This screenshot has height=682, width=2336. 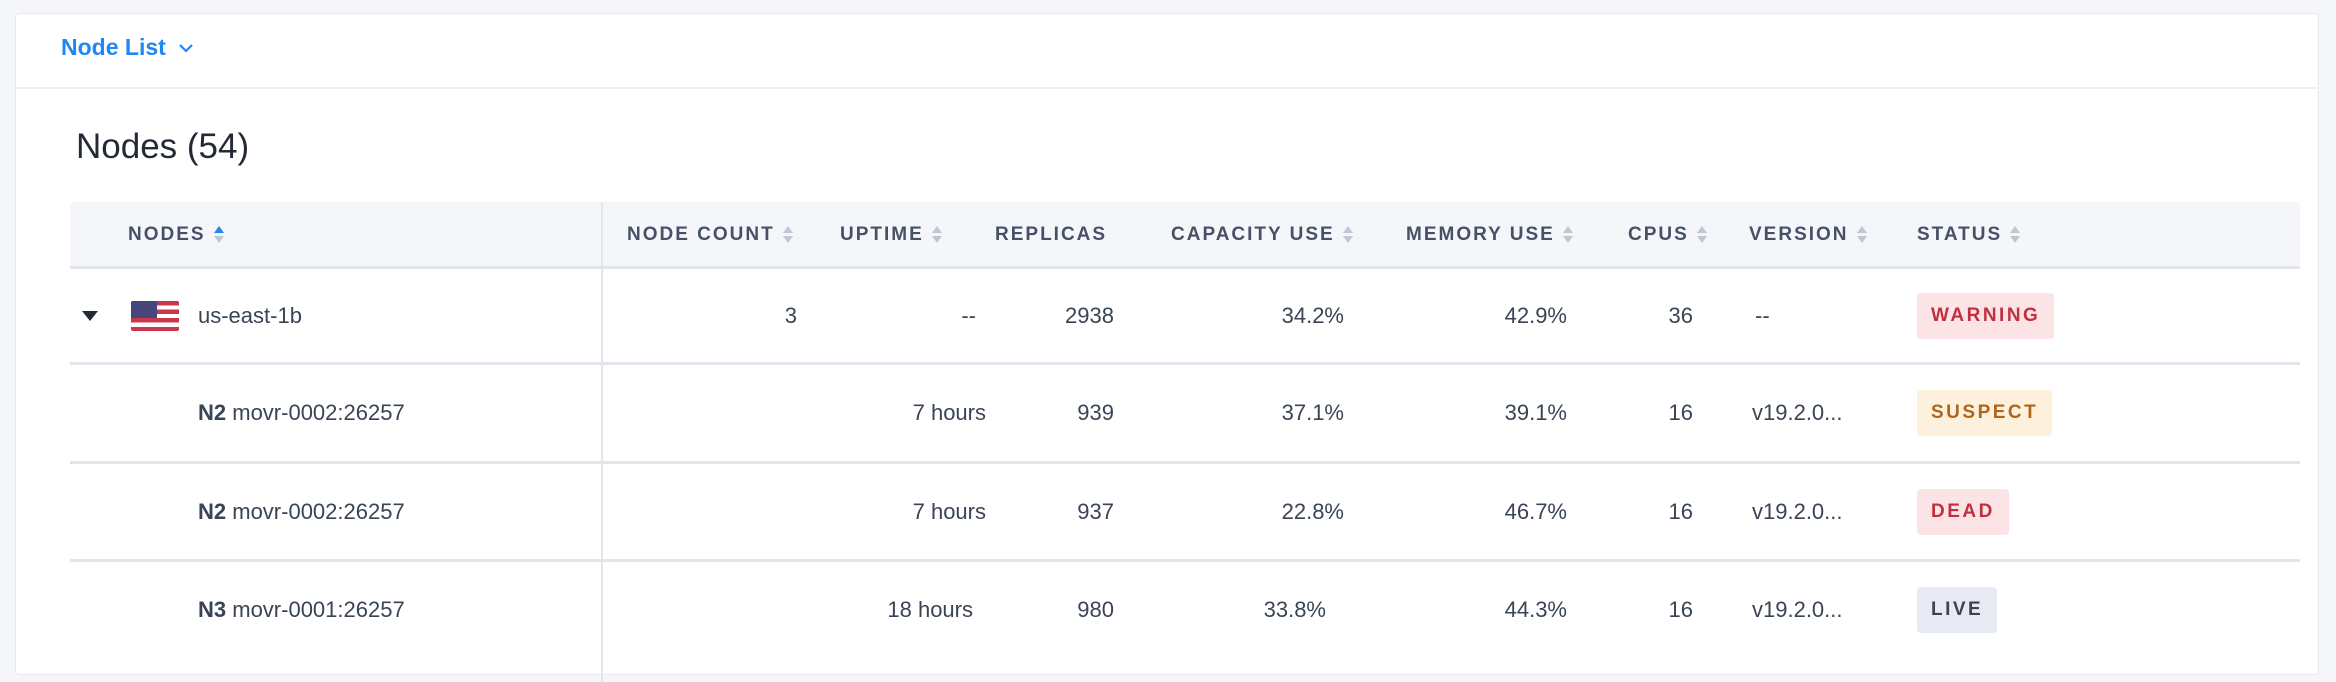 What do you see at coordinates (1808, 235) in the screenshot?
I see `column-header-version: VERSION` at bounding box center [1808, 235].